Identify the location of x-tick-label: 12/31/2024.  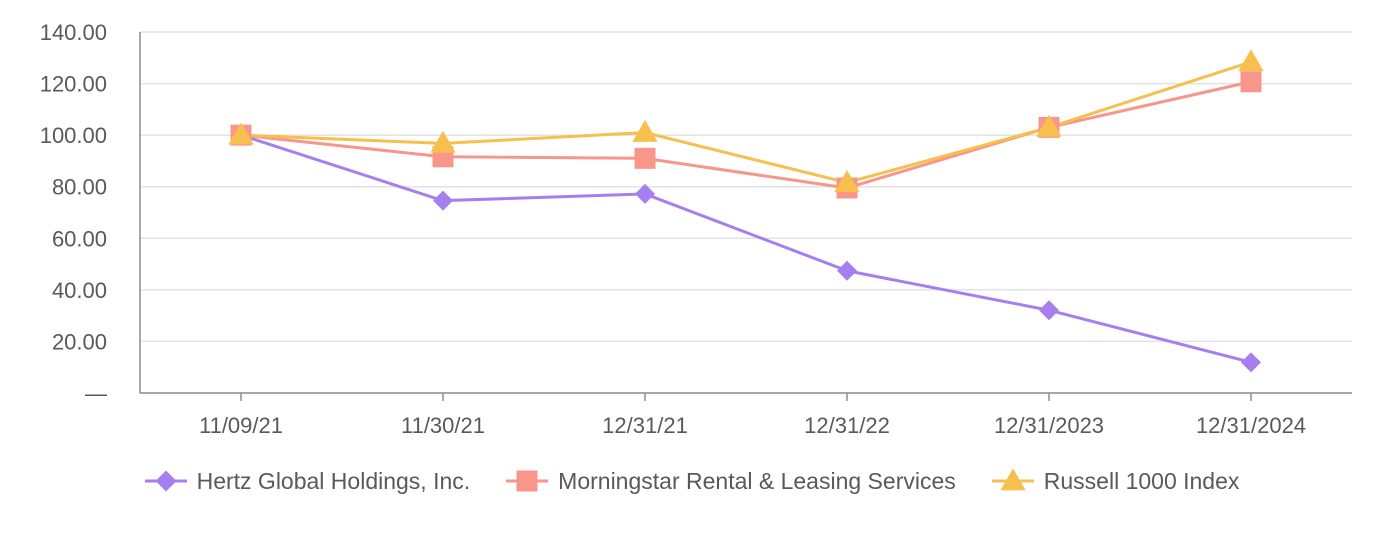
(1251, 425).